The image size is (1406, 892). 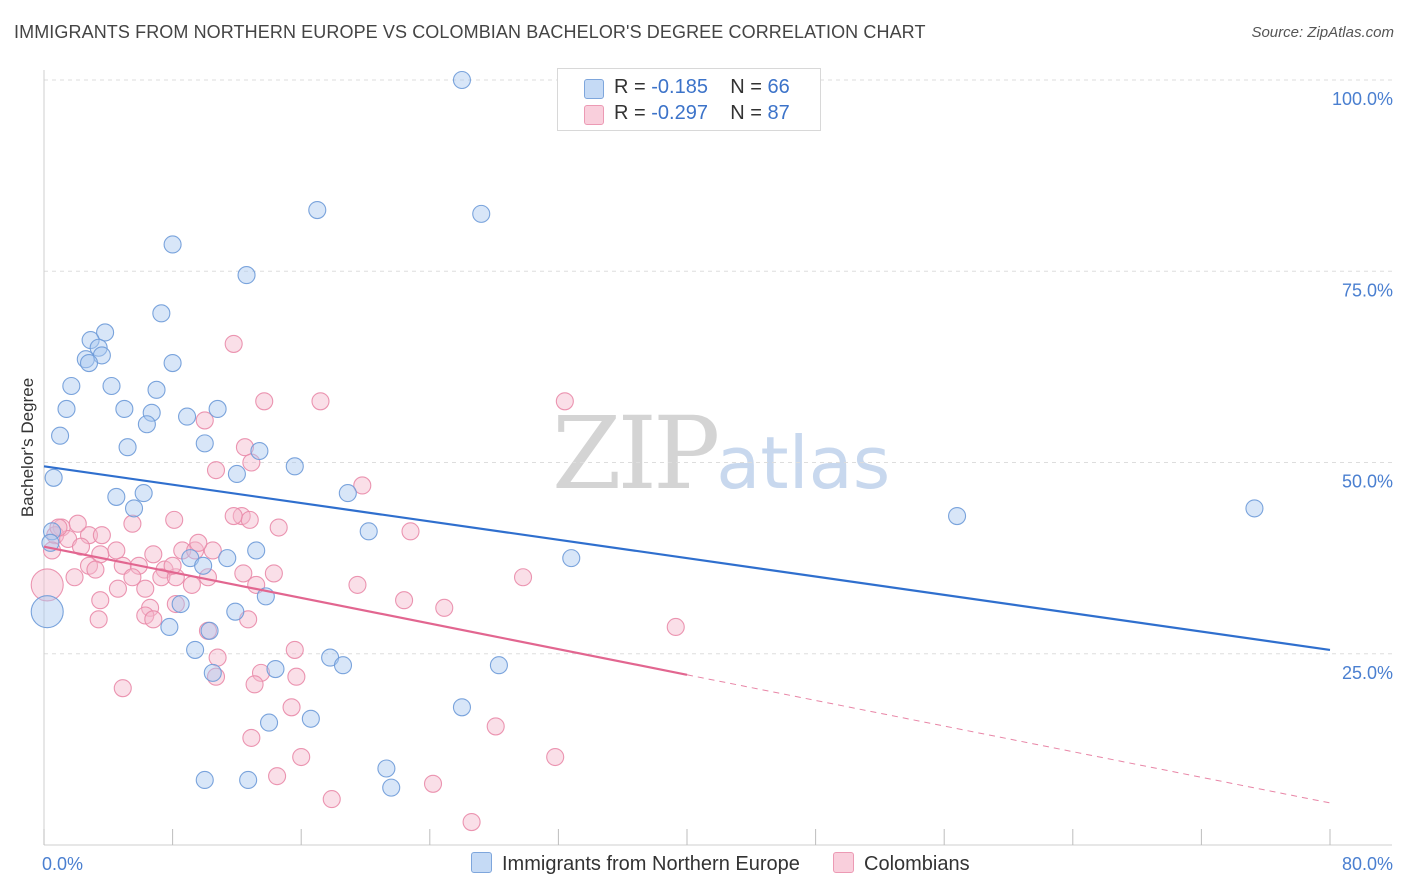 What do you see at coordinates (689, 99) in the screenshot?
I see `correlation-legend: R = -0.185 N = 66 R = -0.297 N = 87` at bounding box center [689, 99].